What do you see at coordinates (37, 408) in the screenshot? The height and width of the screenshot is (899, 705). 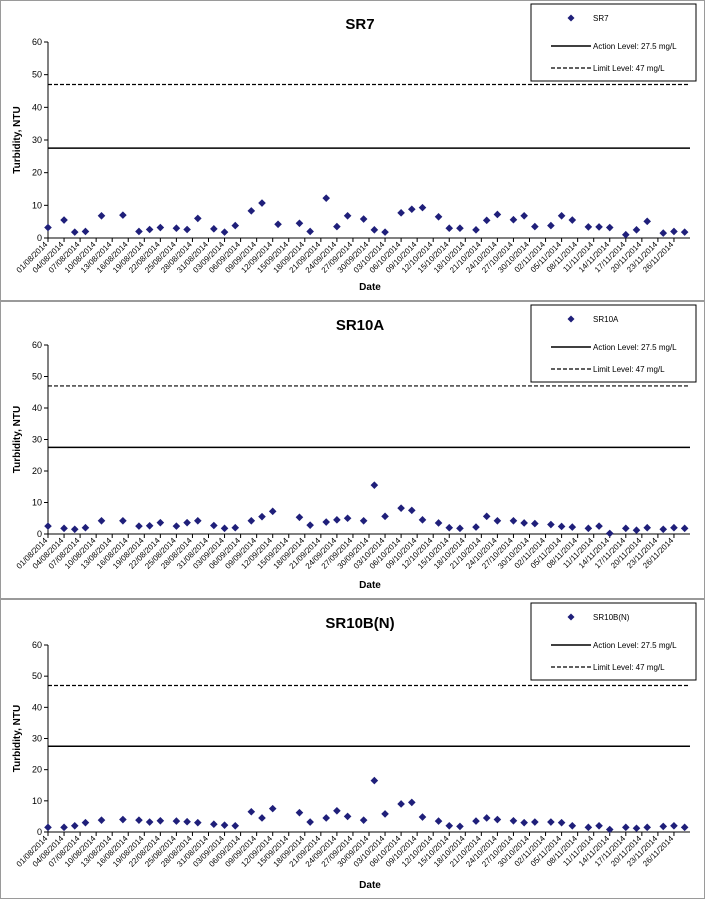 I see `y-tick-label: 40` at bounding box center [37, 408].